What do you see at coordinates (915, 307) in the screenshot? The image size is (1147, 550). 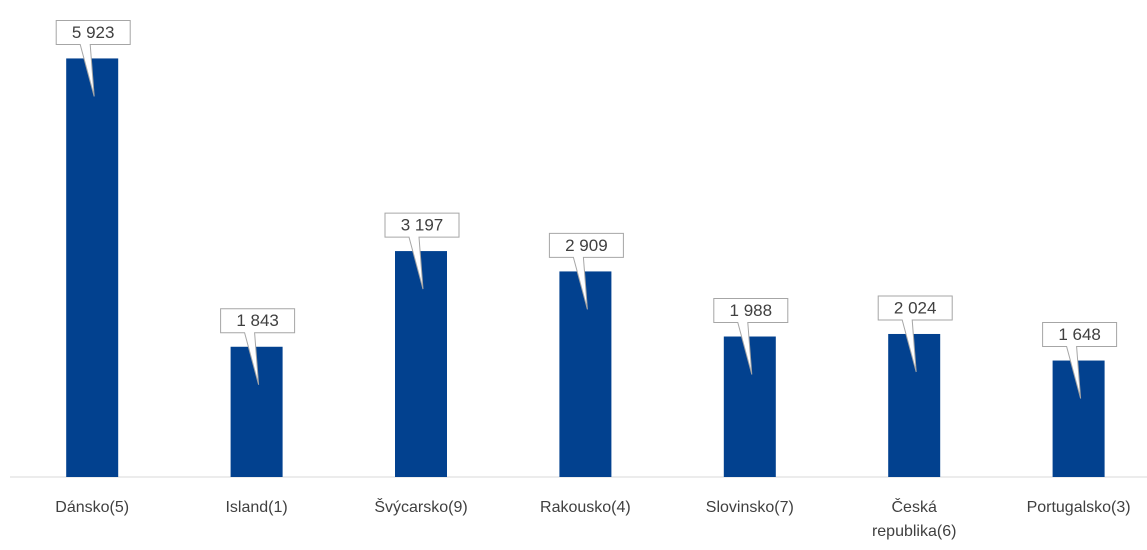 I see `data-label: 2 024` at bounding box center [915, 307].